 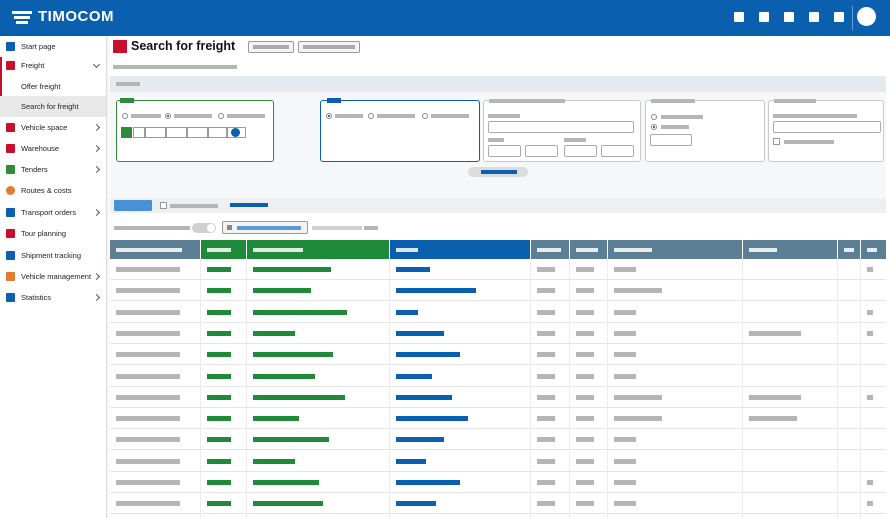 I want to click on timocom-logo: TIMOCOM, so click(x=63, y=16).